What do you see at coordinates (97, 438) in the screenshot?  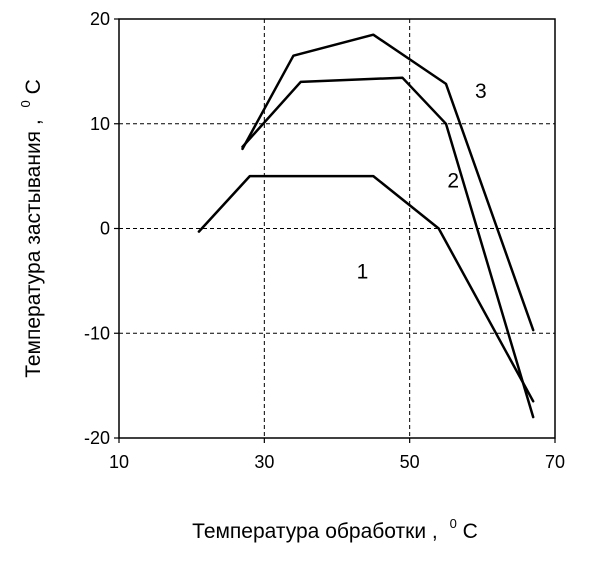 I see `y-tick-label: -20` at bounding box center [97, 438].